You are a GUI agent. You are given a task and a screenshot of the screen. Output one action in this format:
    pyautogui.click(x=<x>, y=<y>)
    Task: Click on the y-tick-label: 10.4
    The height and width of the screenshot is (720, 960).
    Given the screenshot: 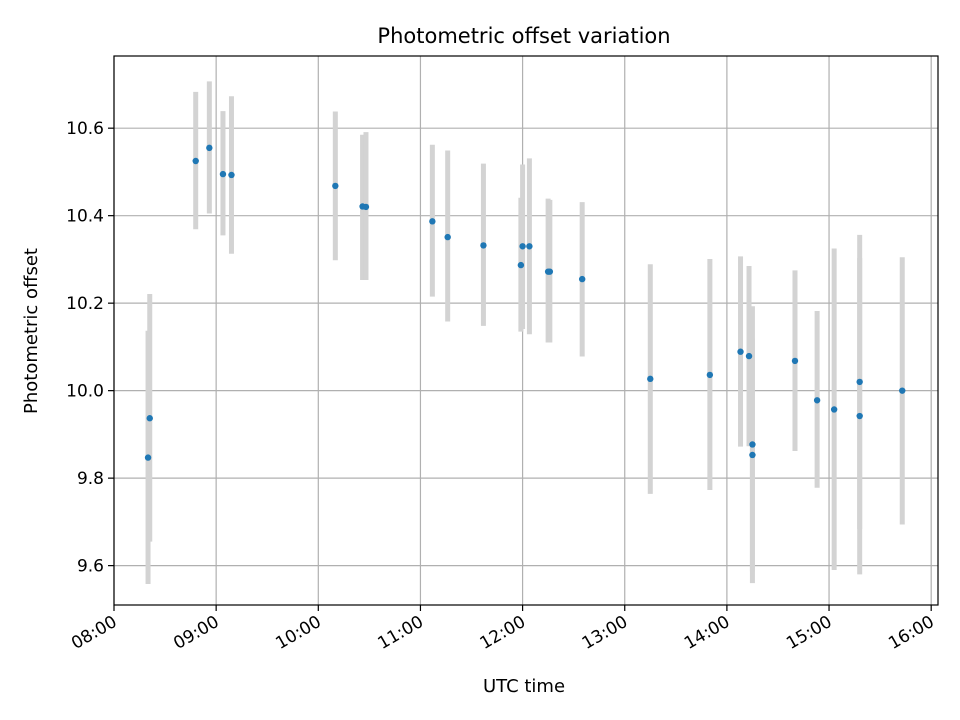 What is the action you would take?
    pyautogui.click(x=85, y=217)
    